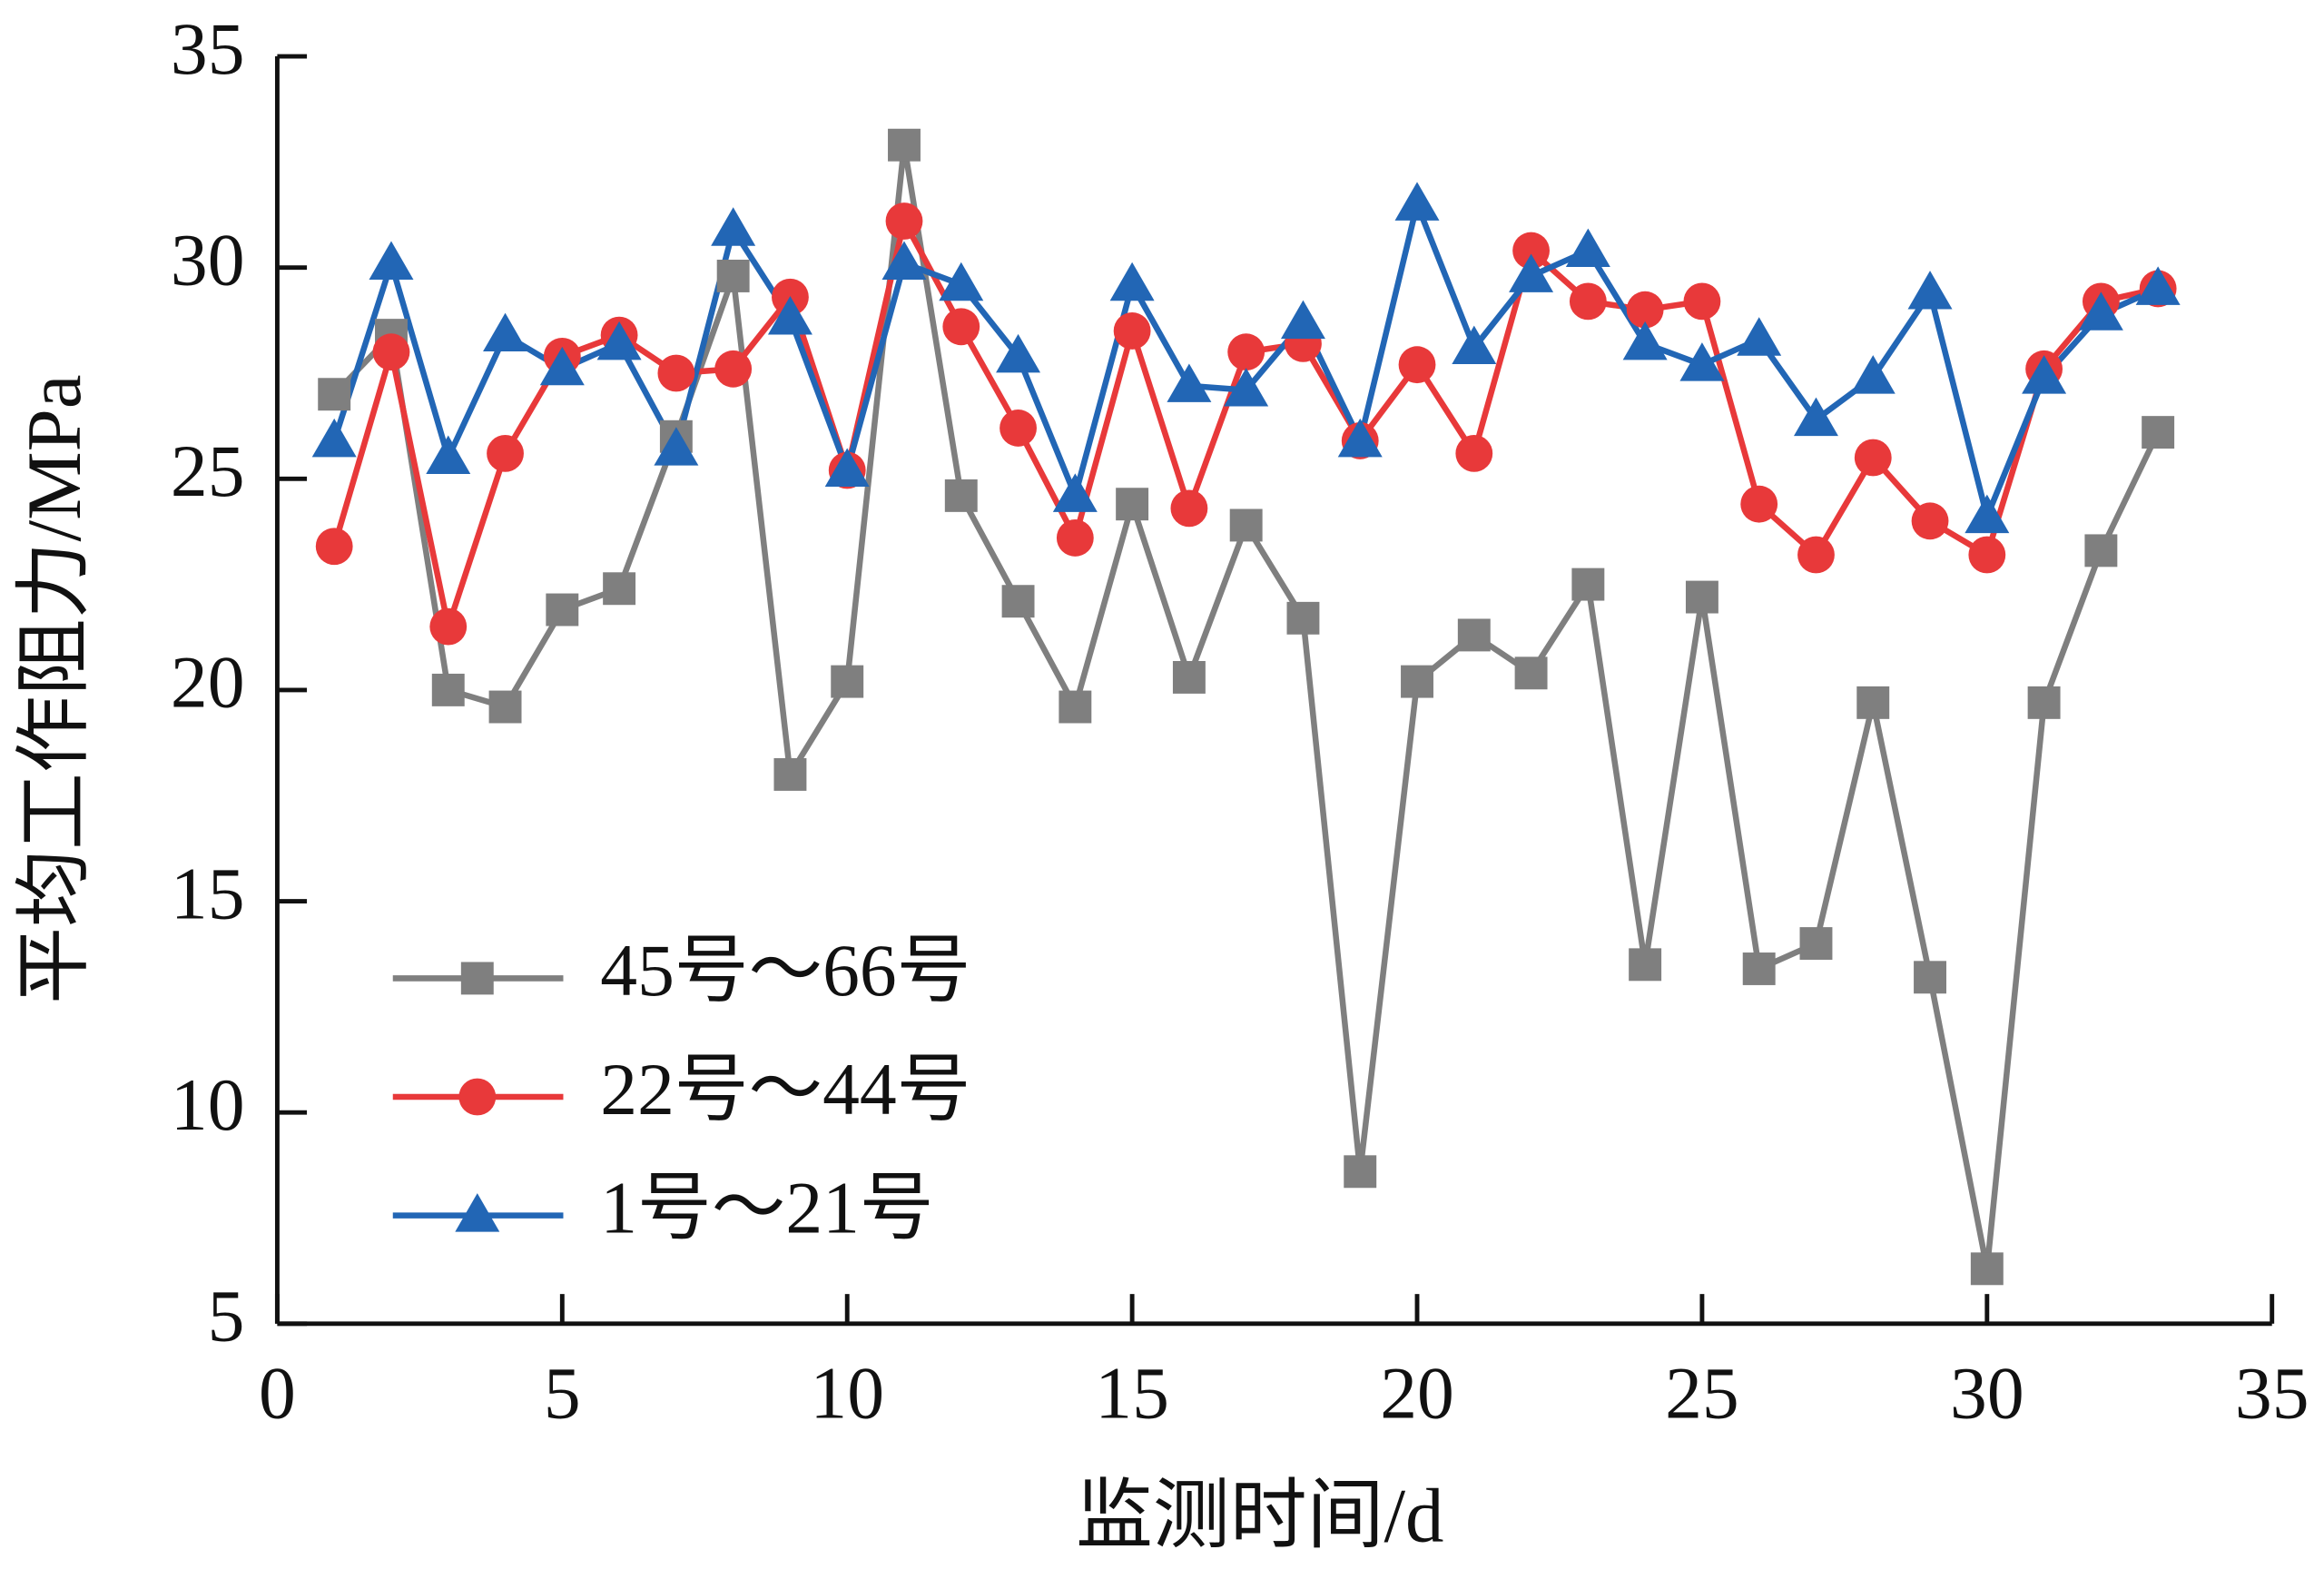 The image size is (2324, 1589). What do you see at coordinates (226, 1316) in the screenshot?
I see `y-tick-label: 5` at bounding box center [226, 1316].